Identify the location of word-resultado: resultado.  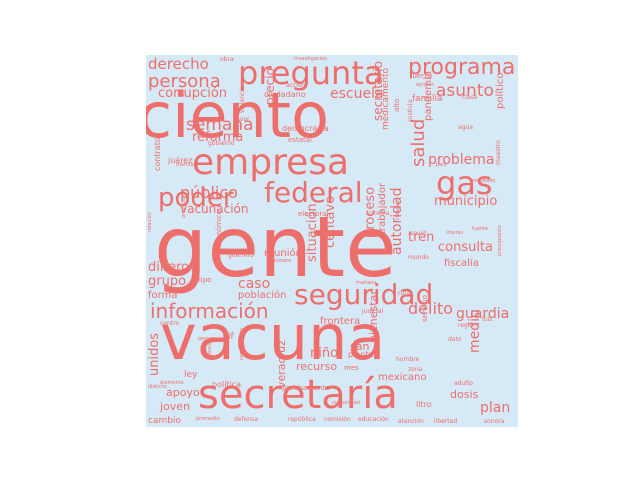
(484, 181).